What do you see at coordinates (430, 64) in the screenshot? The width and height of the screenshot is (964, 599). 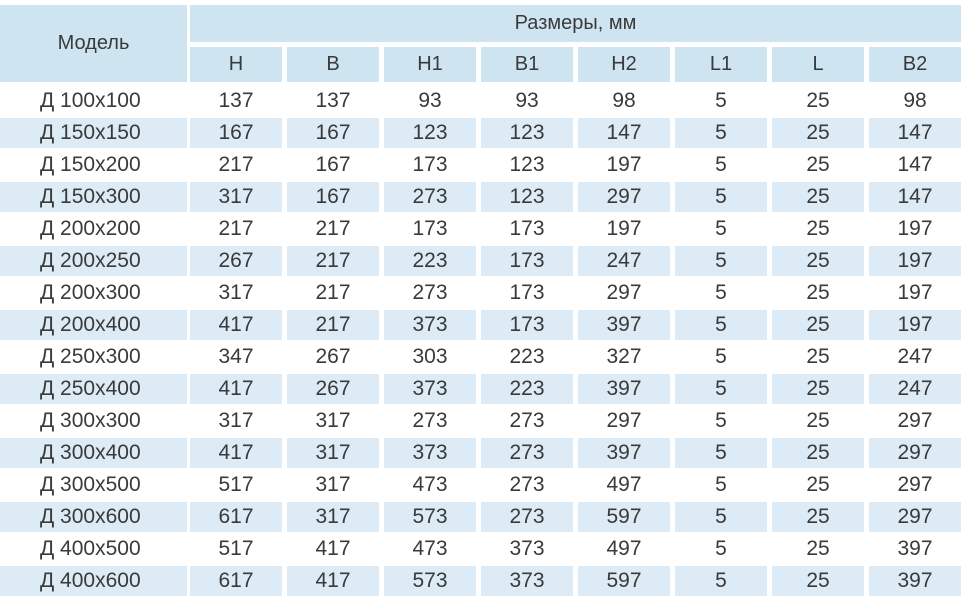 I see `column-header: H1` at bounding box center [430, 64].